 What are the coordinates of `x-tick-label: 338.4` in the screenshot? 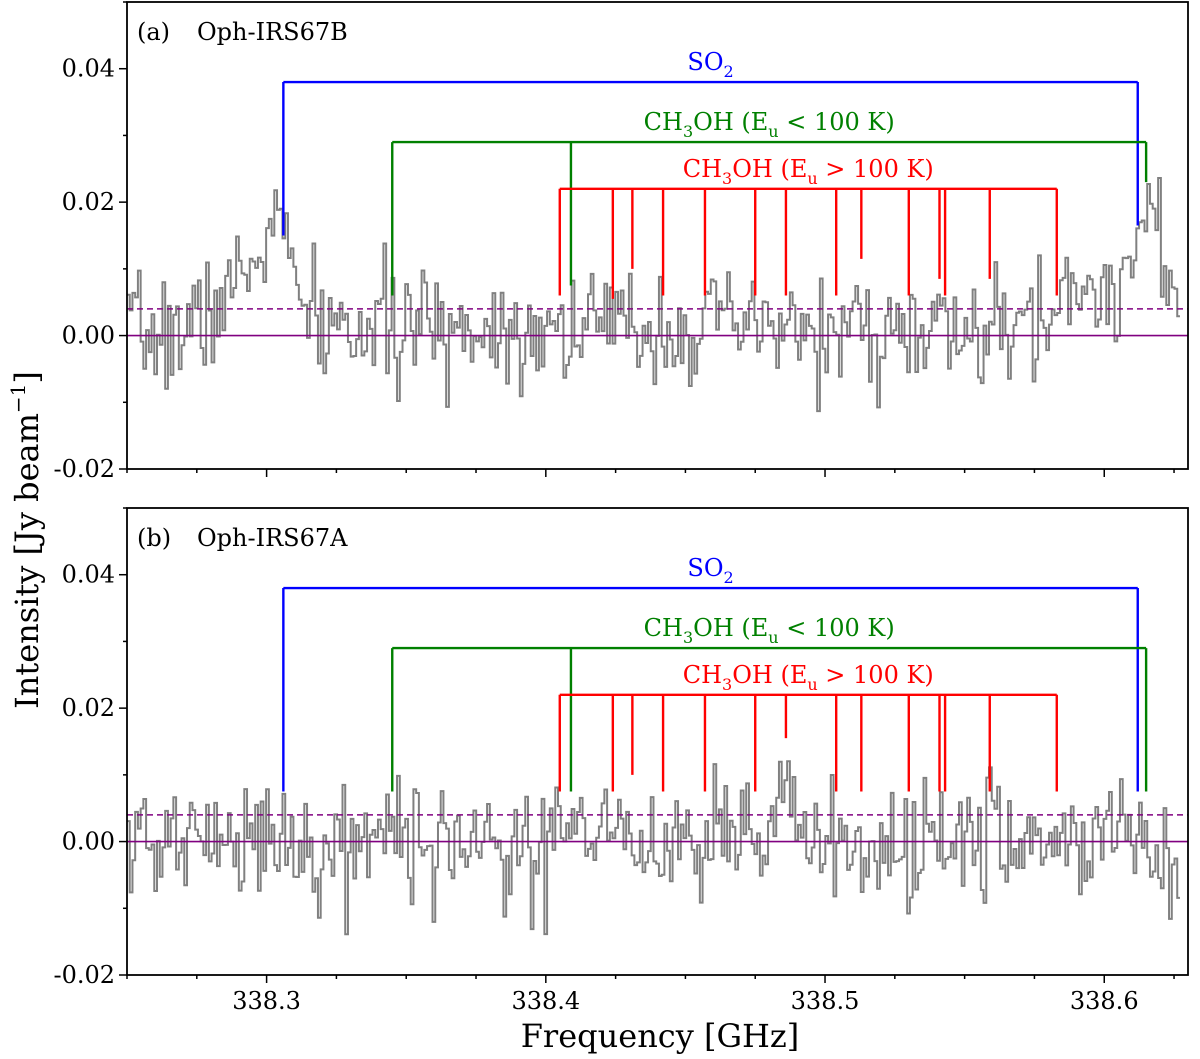 It's located at (545, 1001).